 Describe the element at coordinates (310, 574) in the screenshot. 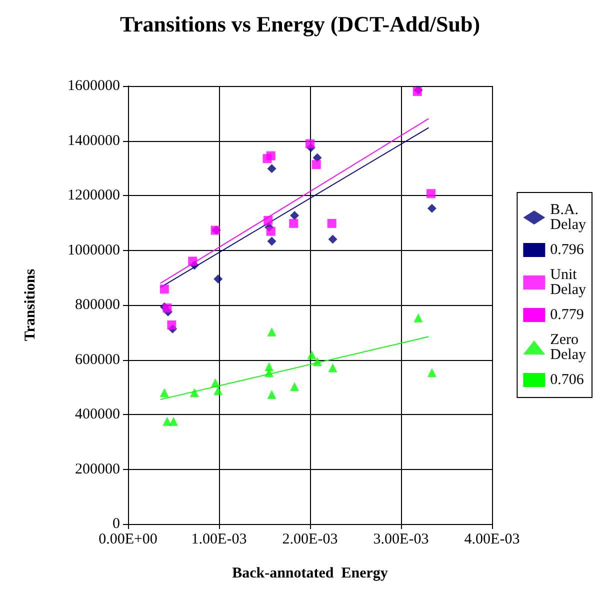

I see `x-axis-title: Back-annotated Energy` at that location.